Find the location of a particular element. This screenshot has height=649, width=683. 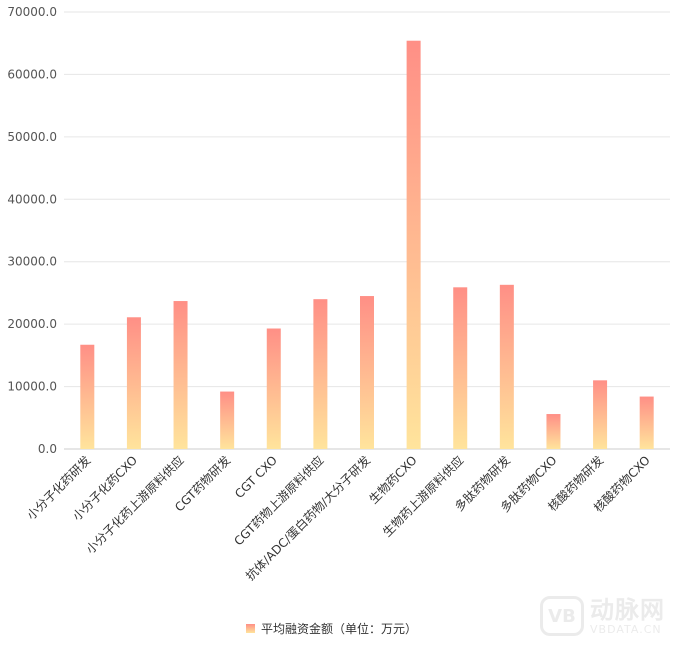

x-tick-label: 生物药上游原料供应 is located at coordinates (422, 496).